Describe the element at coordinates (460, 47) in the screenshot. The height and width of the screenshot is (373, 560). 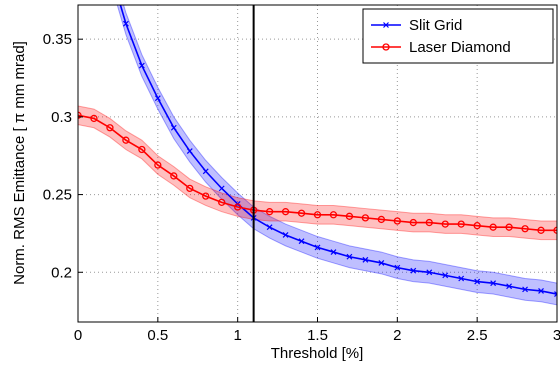
I see `legend-label: Laser Diamond` at that location.